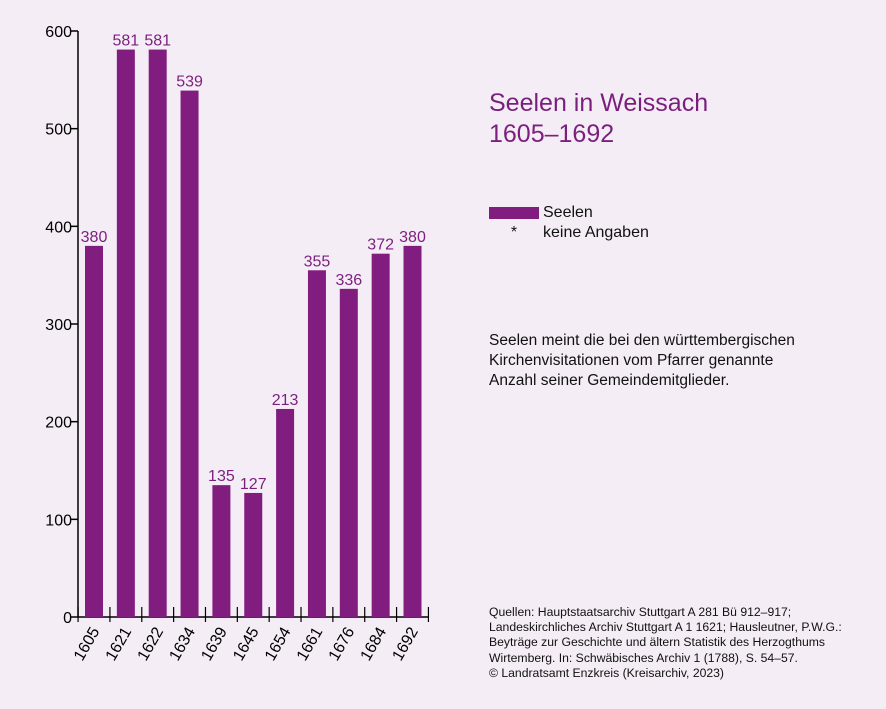  What do you see at coordinates (514, 232) in the screenshot?
I see `asterisk-icon: *` at bounding box center [514, 232].